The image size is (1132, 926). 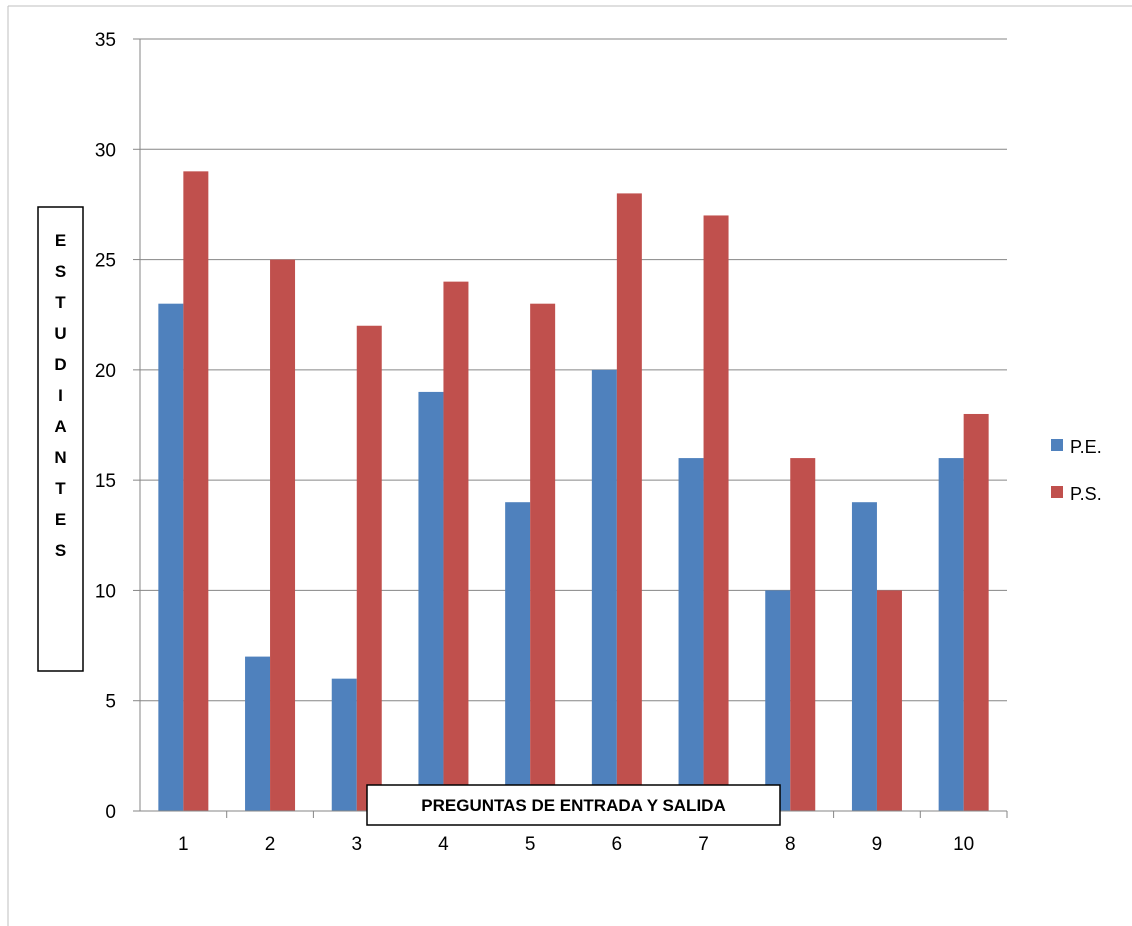 I want to click on y-tick-label: 25, so click(x=105, y=261).